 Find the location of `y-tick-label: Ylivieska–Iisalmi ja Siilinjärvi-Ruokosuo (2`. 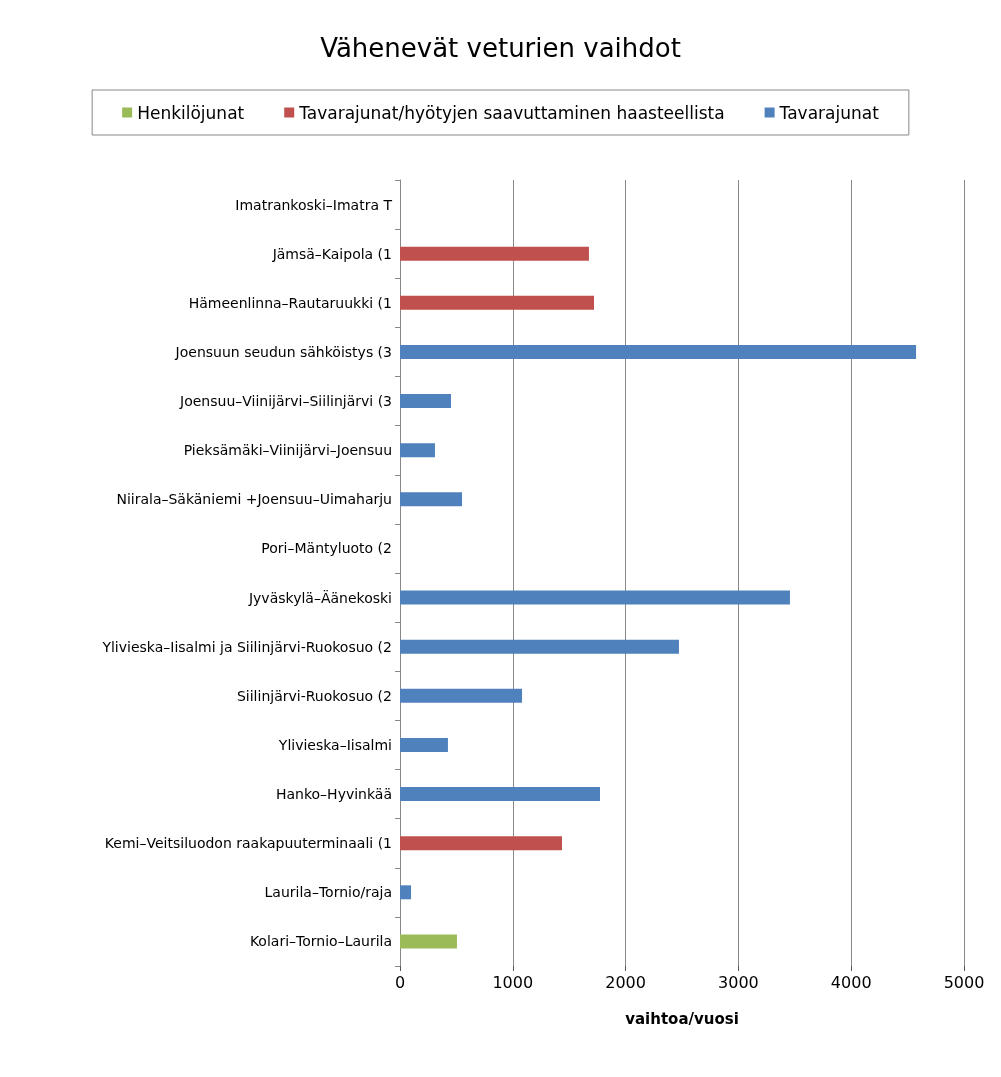

y-tick-label: Ylivieska–Iisalmi ja Siilinjärvi-Ruokosuo (2 is located at coordinates (246, 646).